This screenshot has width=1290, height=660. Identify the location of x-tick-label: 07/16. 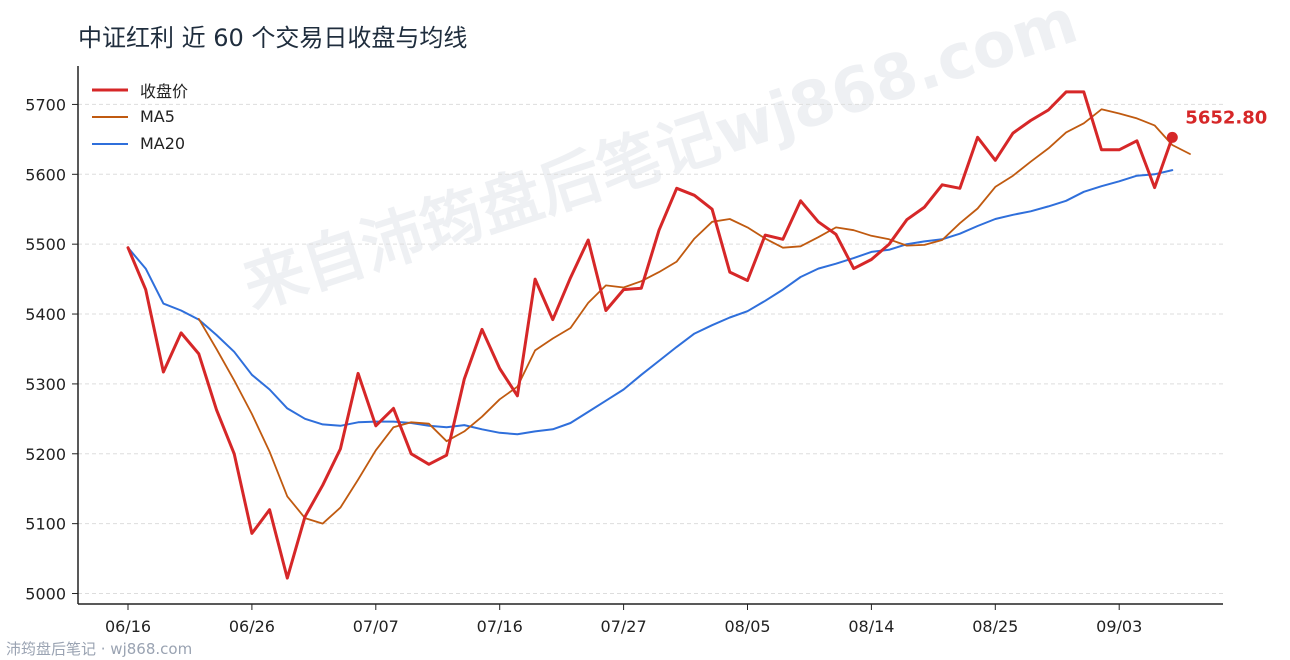
(500, 626).